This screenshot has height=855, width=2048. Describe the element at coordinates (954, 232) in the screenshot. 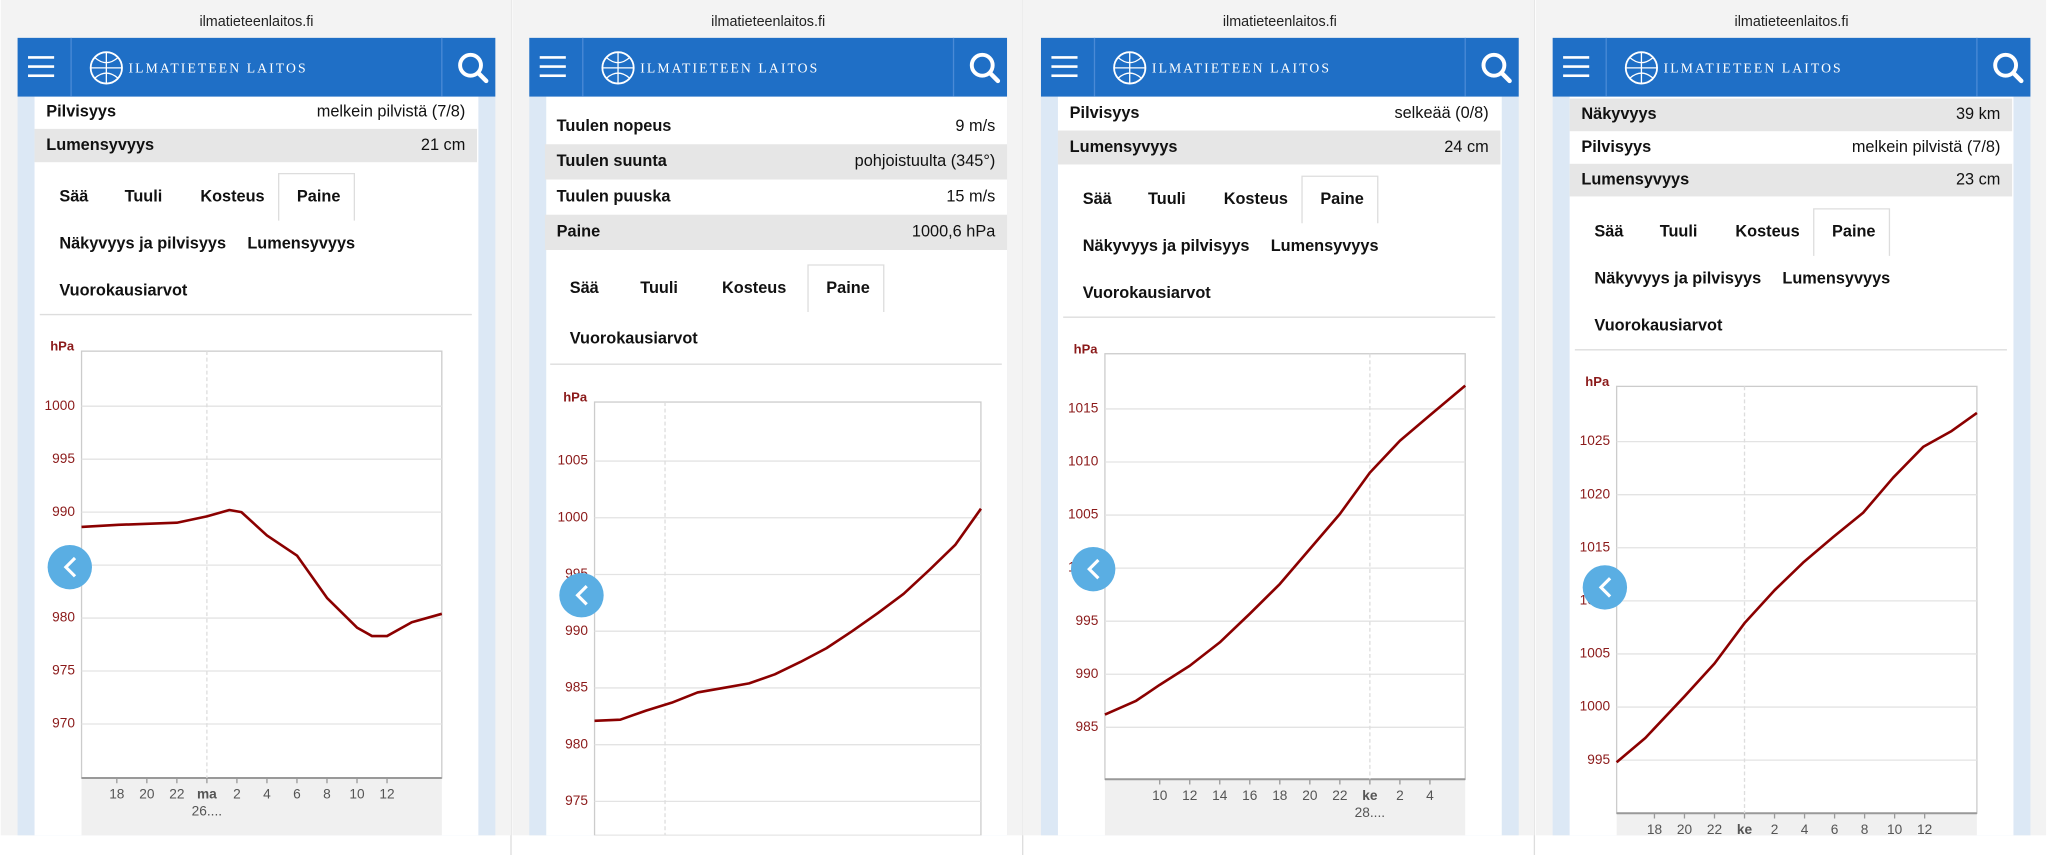

I see `row-value: 1000,6 hPa` at that location.